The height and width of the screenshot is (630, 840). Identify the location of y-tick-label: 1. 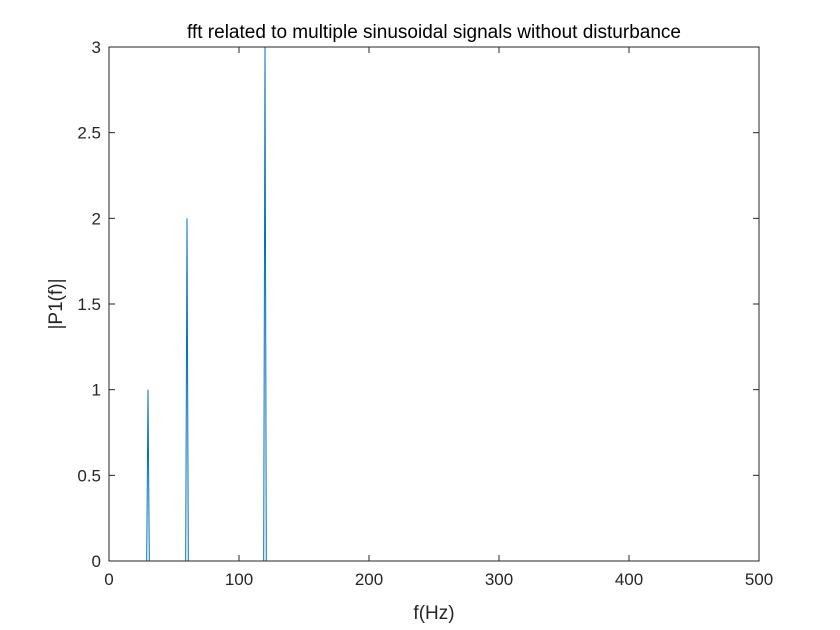
(96, 390).